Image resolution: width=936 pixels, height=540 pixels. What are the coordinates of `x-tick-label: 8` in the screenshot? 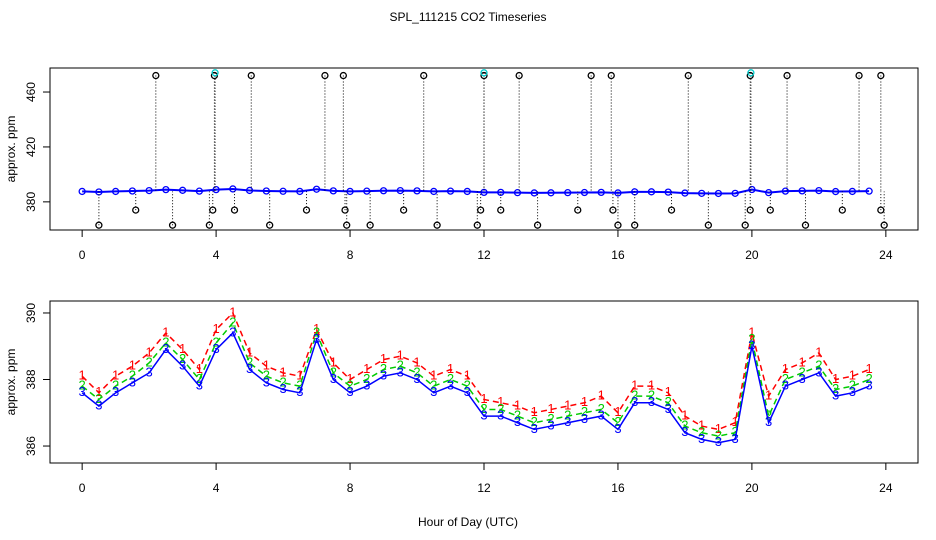 It's located at (350, 488).